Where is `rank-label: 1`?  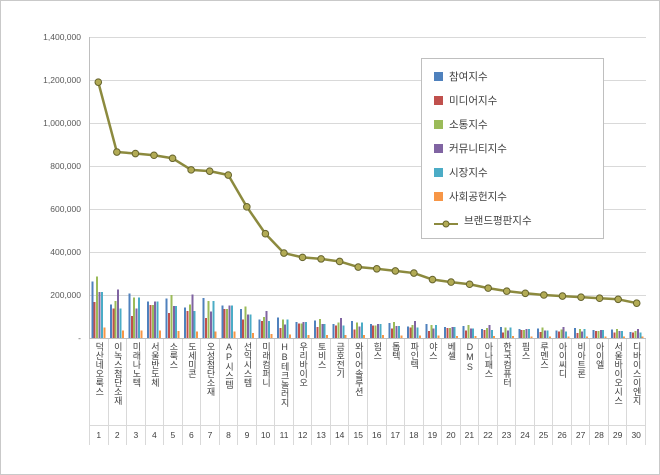 rank-label: 1 is located at coordinates (99, 435).